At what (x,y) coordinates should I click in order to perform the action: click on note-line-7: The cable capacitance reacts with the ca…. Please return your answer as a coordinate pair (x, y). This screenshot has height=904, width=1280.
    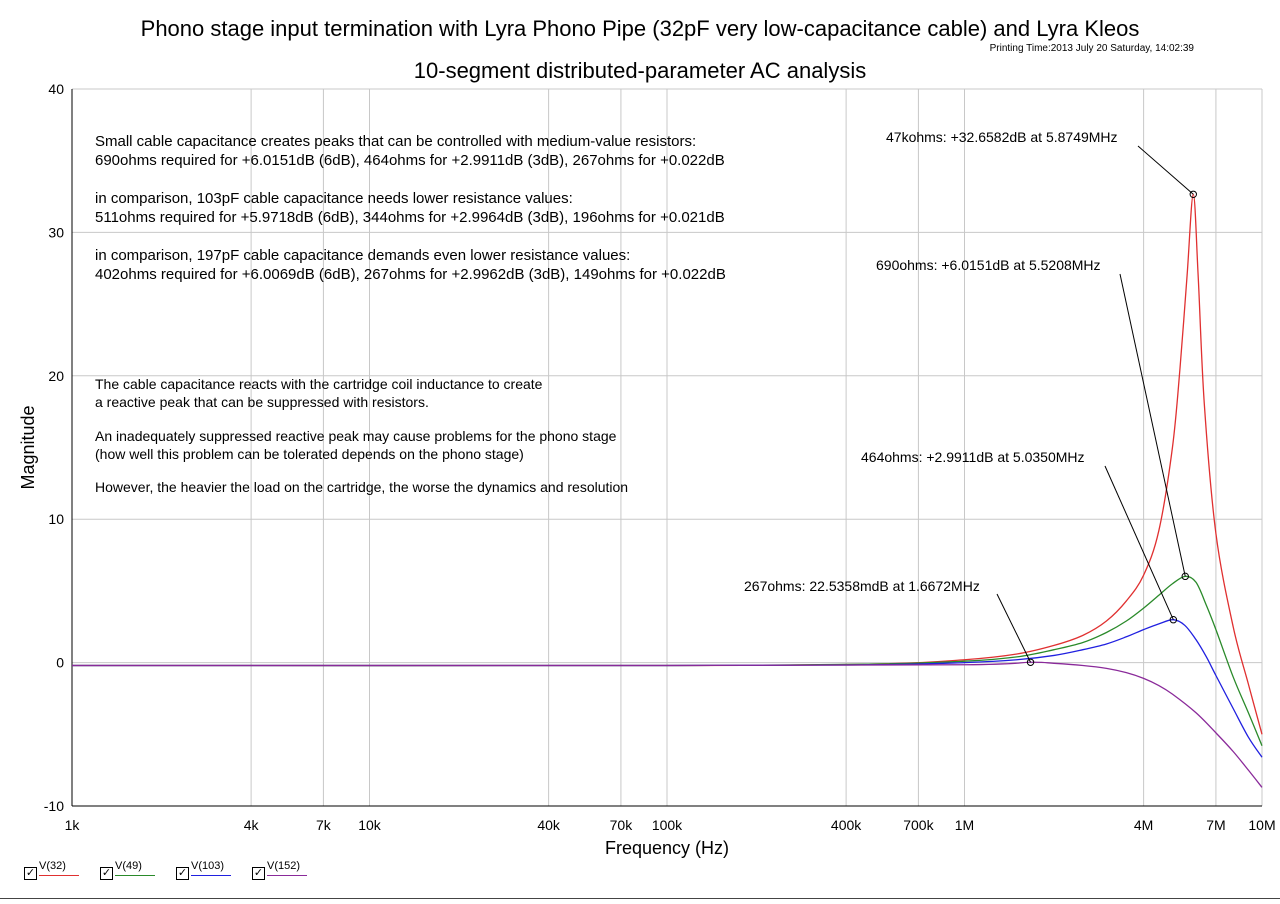
    Looking at the image, I should click on (319, 384).